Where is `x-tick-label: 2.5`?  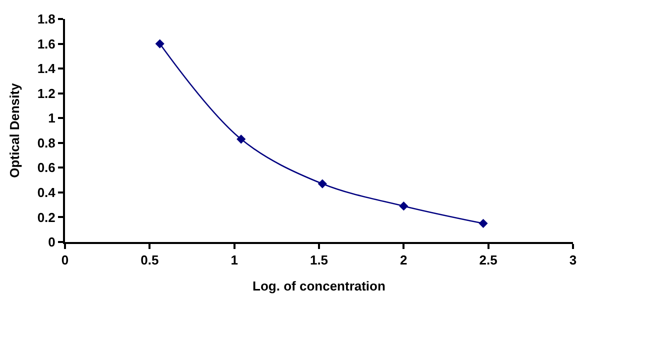
x-tick-label: 2.5 is located at coordinates (488, 260).